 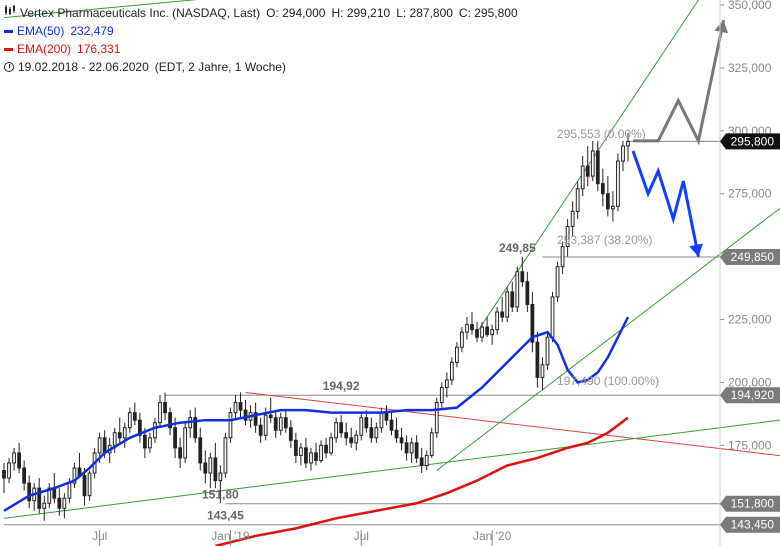 What do you see at coordinates (753, 141) in the screenshot?
I see `price-tag-label: 295,800` at bounding box center [753, 141].